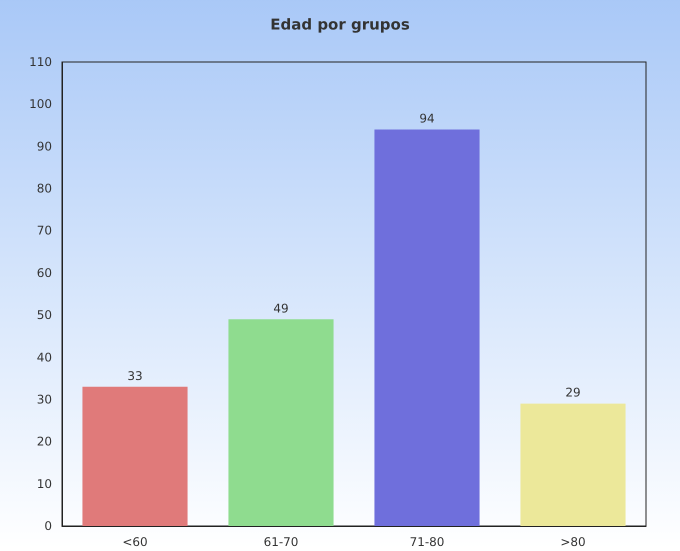 The height and width of the screenshot is (551, 680). What do you see at coordinates (44, 231) in the screenshot?
I see `y-tick-label: 70` at bounding box center [44, 231].